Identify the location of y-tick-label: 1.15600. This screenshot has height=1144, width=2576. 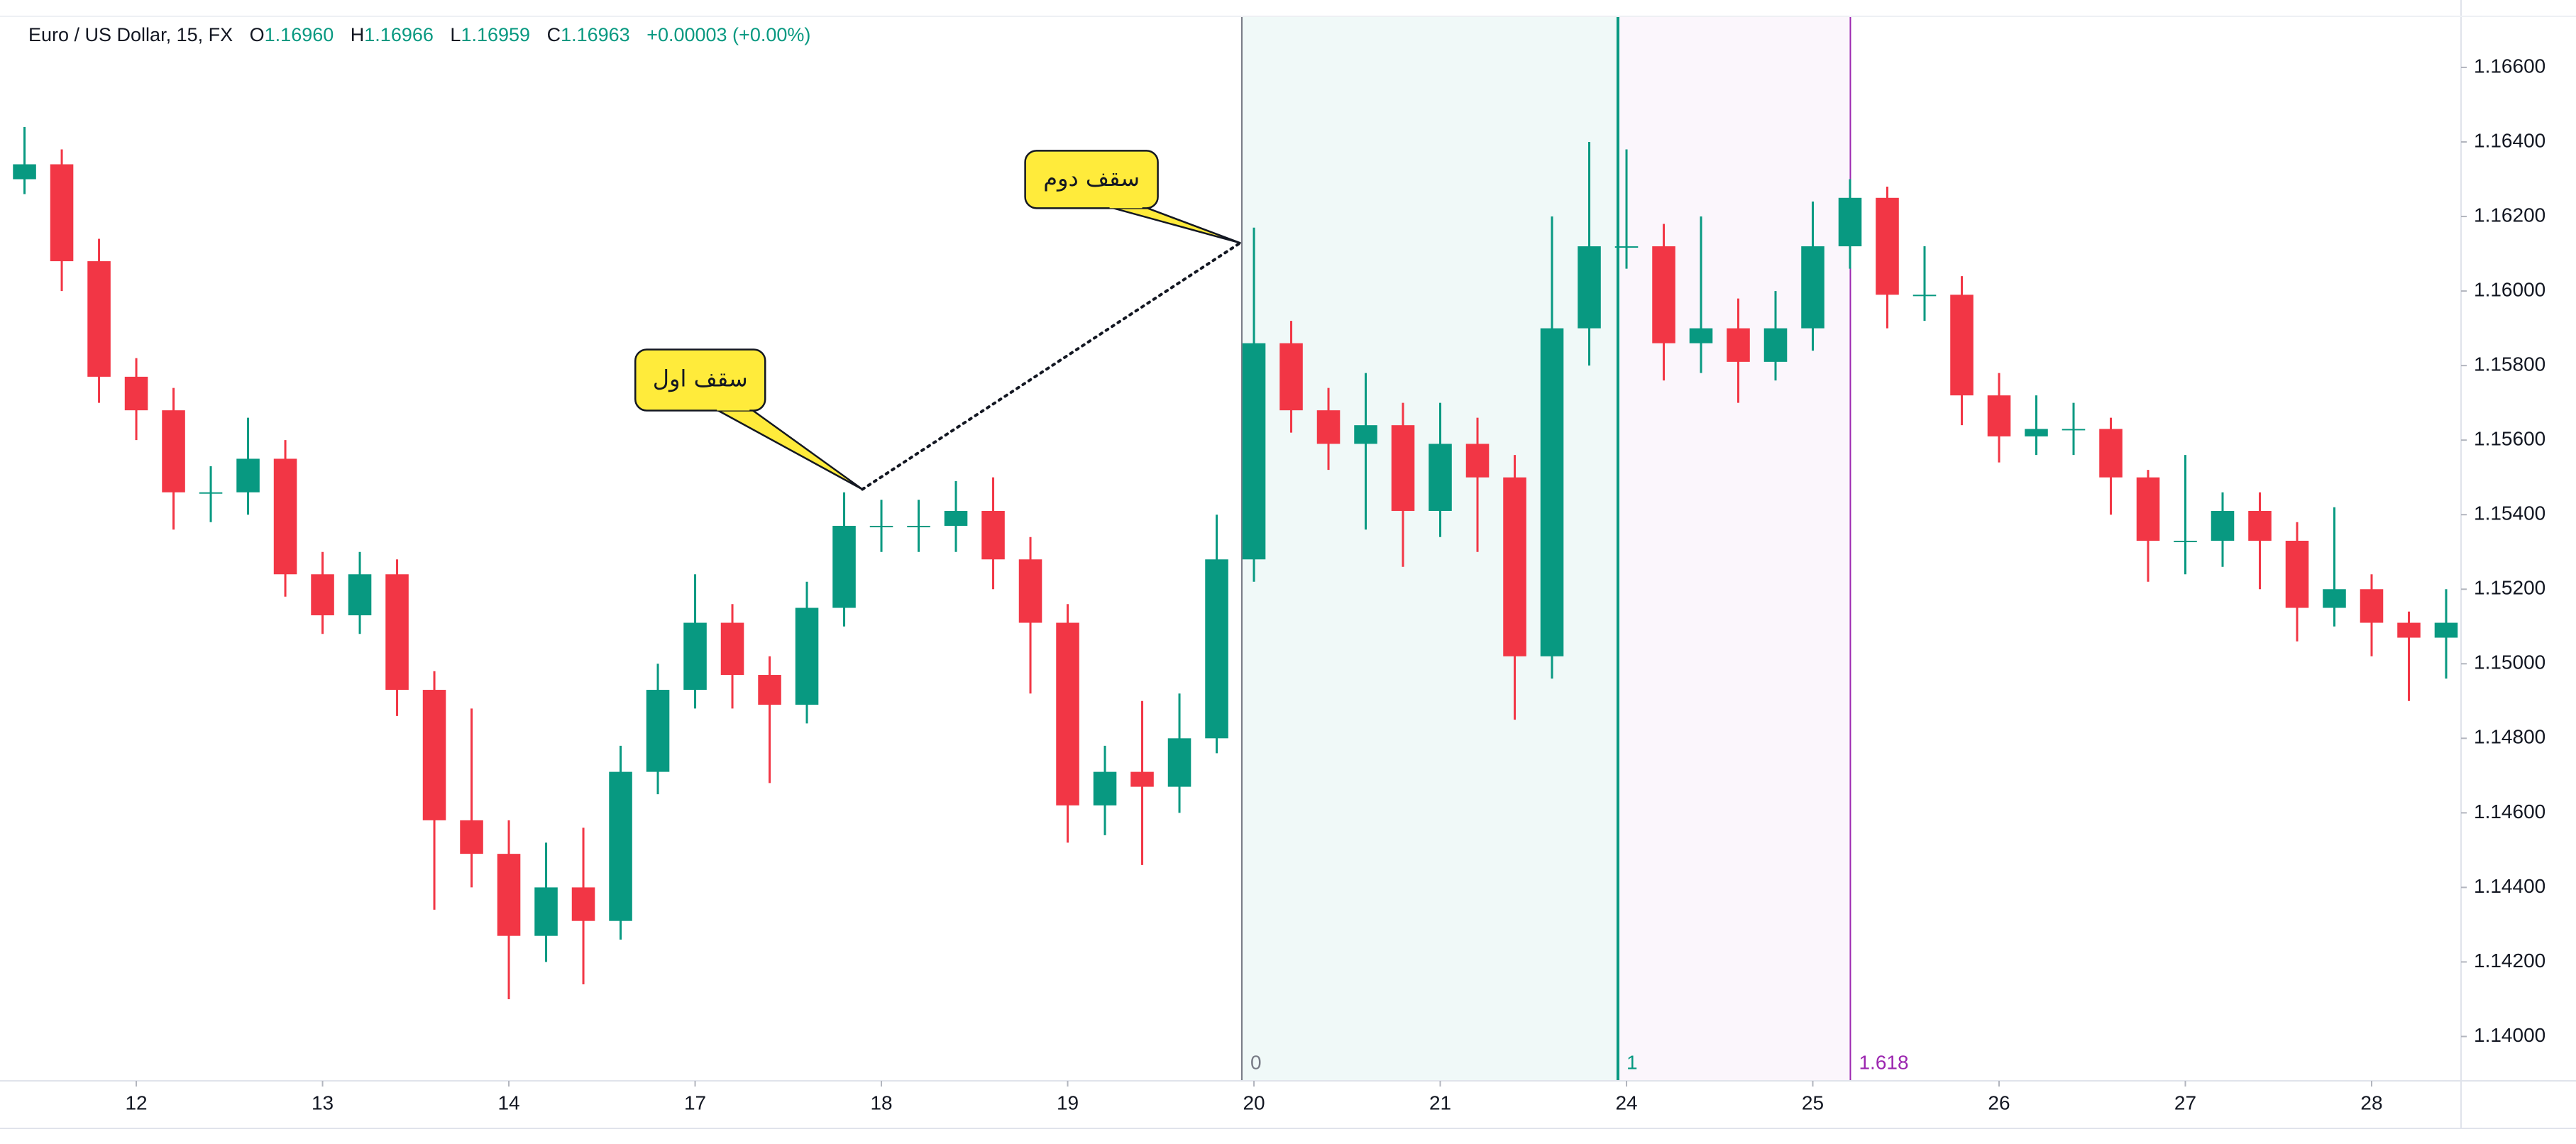
(2509, 439).